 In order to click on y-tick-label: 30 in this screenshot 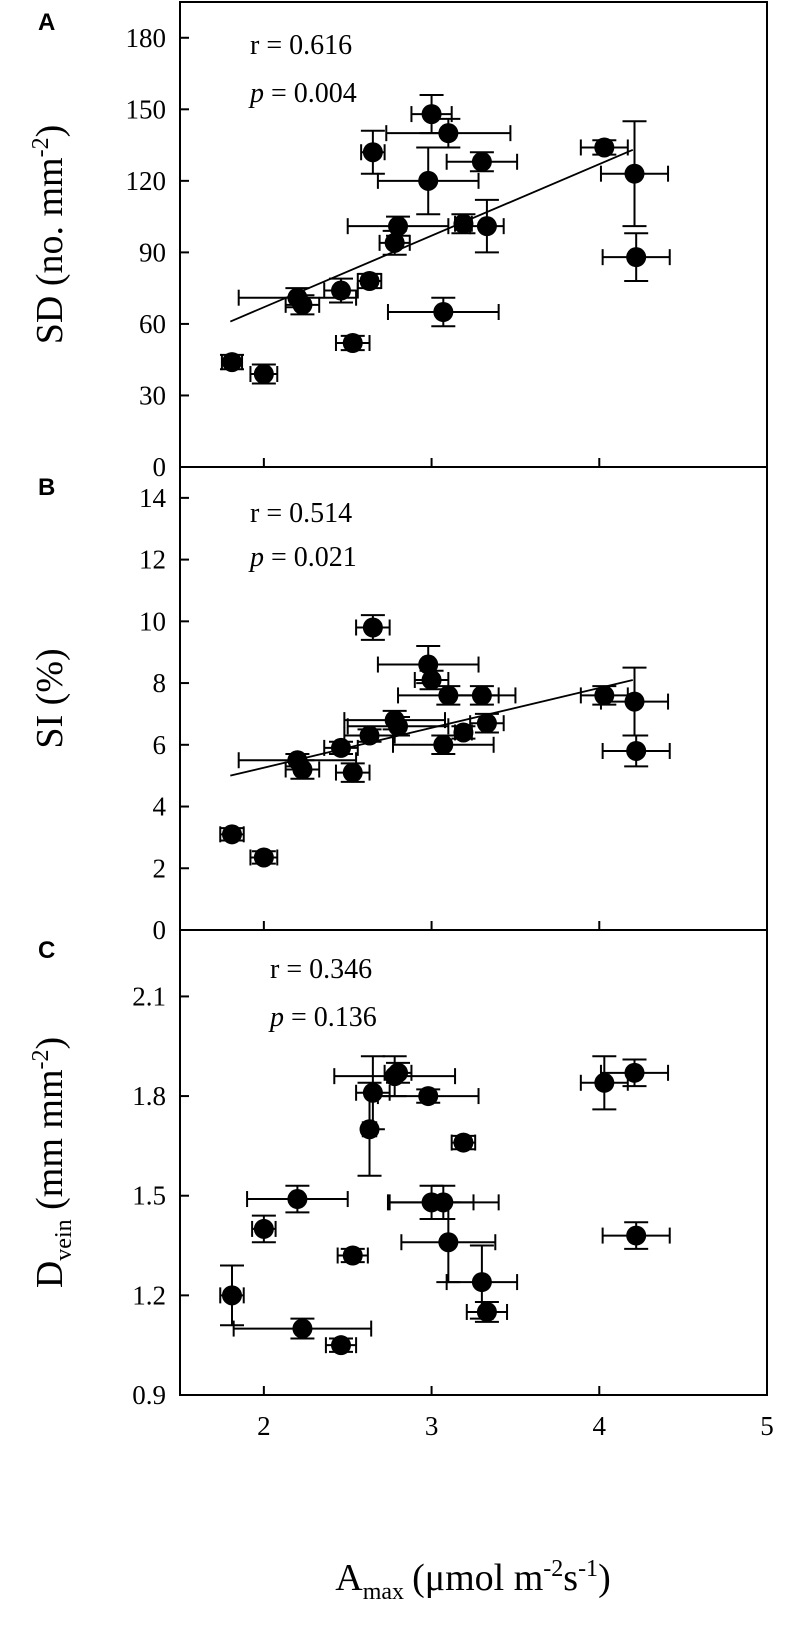, I will do `click(152, 395)`.